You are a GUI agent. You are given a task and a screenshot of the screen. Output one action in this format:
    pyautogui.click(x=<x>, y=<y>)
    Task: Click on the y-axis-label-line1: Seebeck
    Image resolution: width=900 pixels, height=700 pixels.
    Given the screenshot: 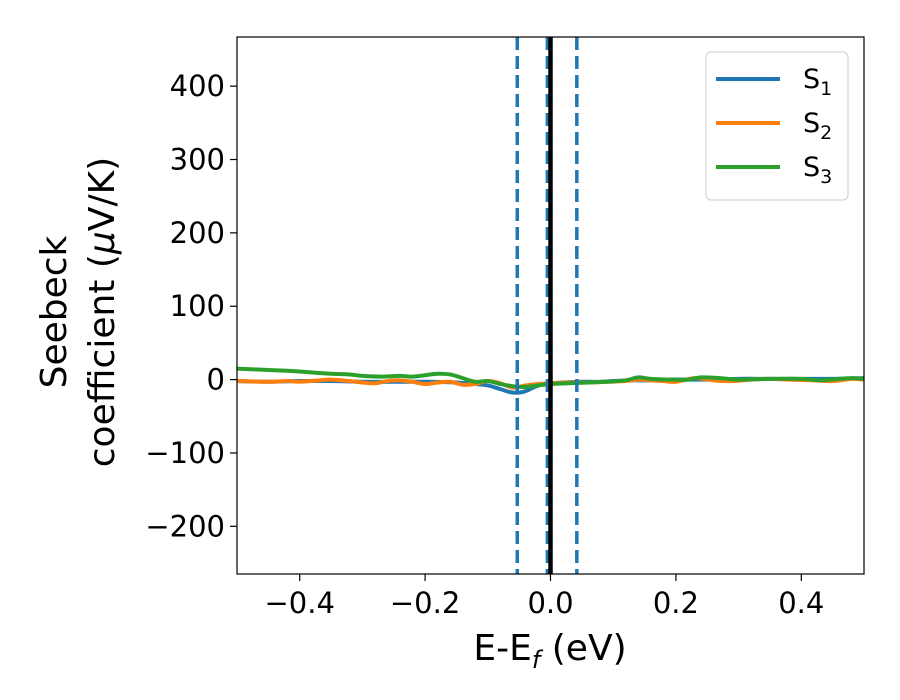 What is the action you would take?
    pyautogui.click(x=54, y=311)
    